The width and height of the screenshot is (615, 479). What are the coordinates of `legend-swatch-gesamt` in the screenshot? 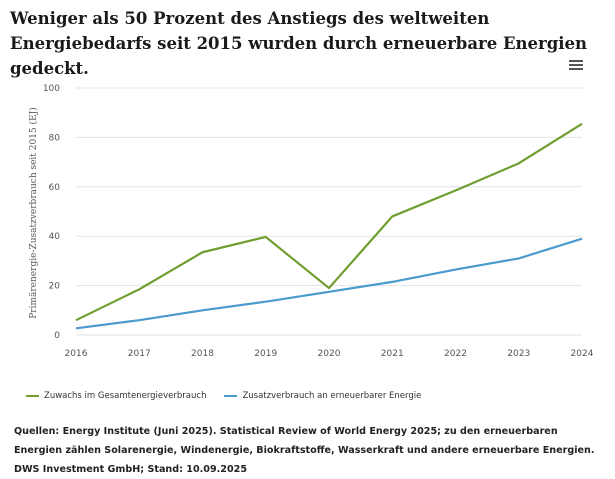 It's located at (32, 396).